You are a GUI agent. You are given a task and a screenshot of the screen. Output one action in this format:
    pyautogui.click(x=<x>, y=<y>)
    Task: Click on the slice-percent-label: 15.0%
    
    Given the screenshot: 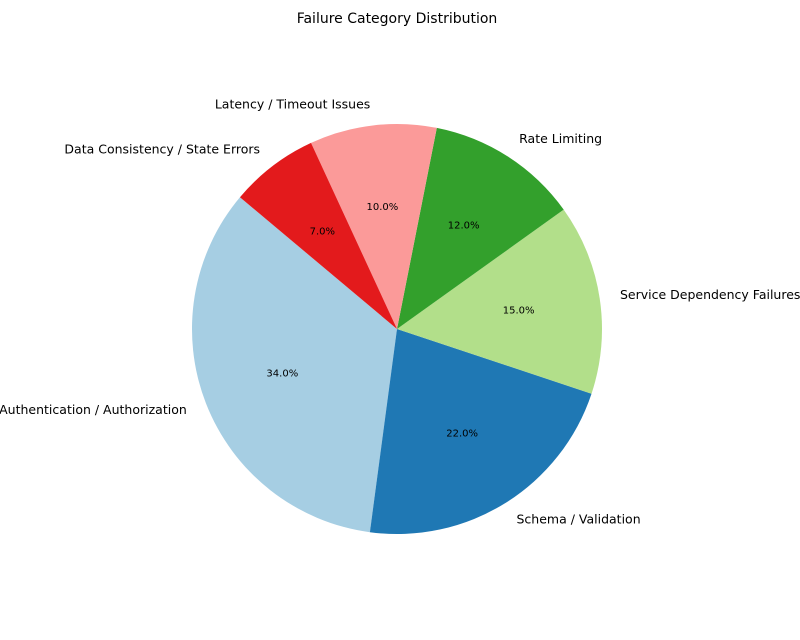 What is the action you would take?
    pyautogui.click(x=519, y=311)
    